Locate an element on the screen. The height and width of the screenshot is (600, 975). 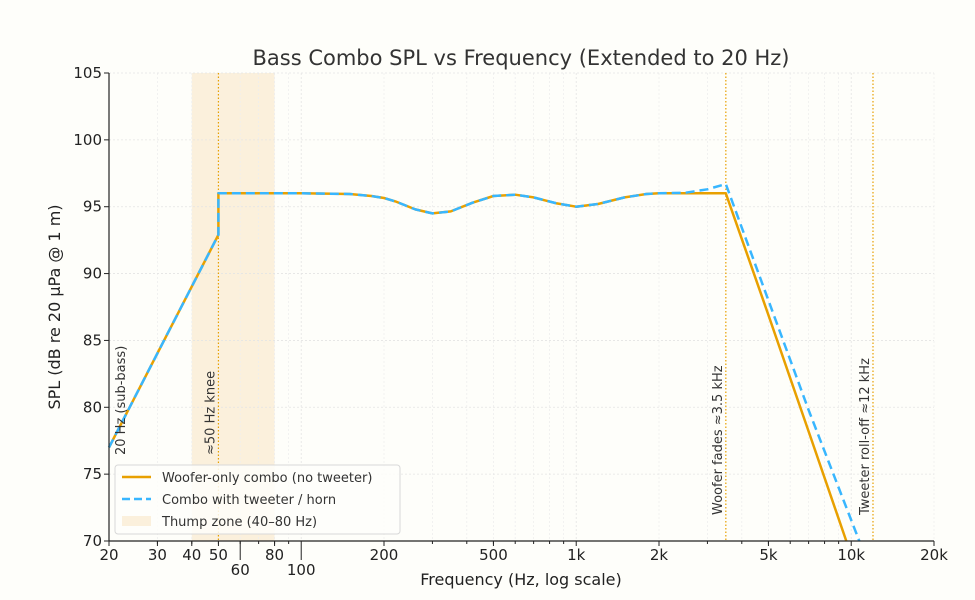
legend-label-combo: Combo with tweeter / horn is located at coordinates (249, 500).